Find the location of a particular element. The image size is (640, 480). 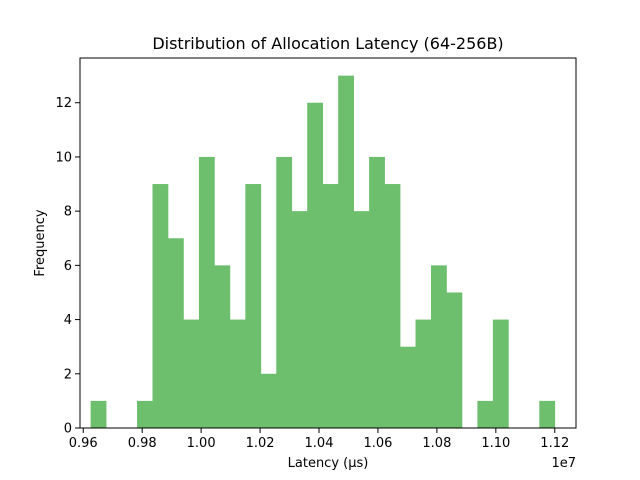

y-tick-label: 2 is located at coordinates (68, 374).